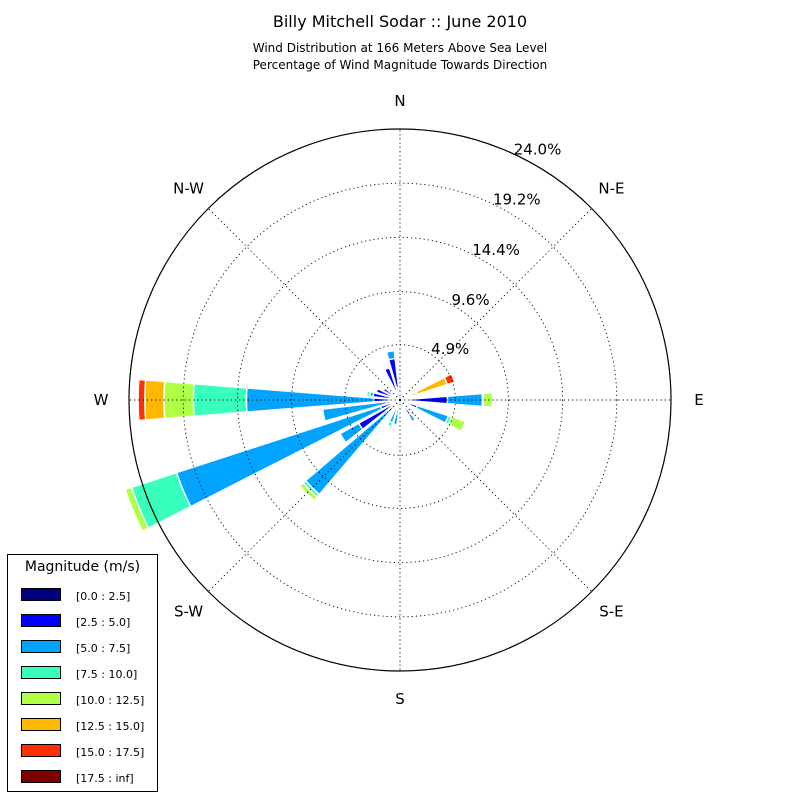  What do you see at coordinates (288, 453) in the screenshot?
I see `bar-247.5-bin-2` at bounding box center [288, 453].